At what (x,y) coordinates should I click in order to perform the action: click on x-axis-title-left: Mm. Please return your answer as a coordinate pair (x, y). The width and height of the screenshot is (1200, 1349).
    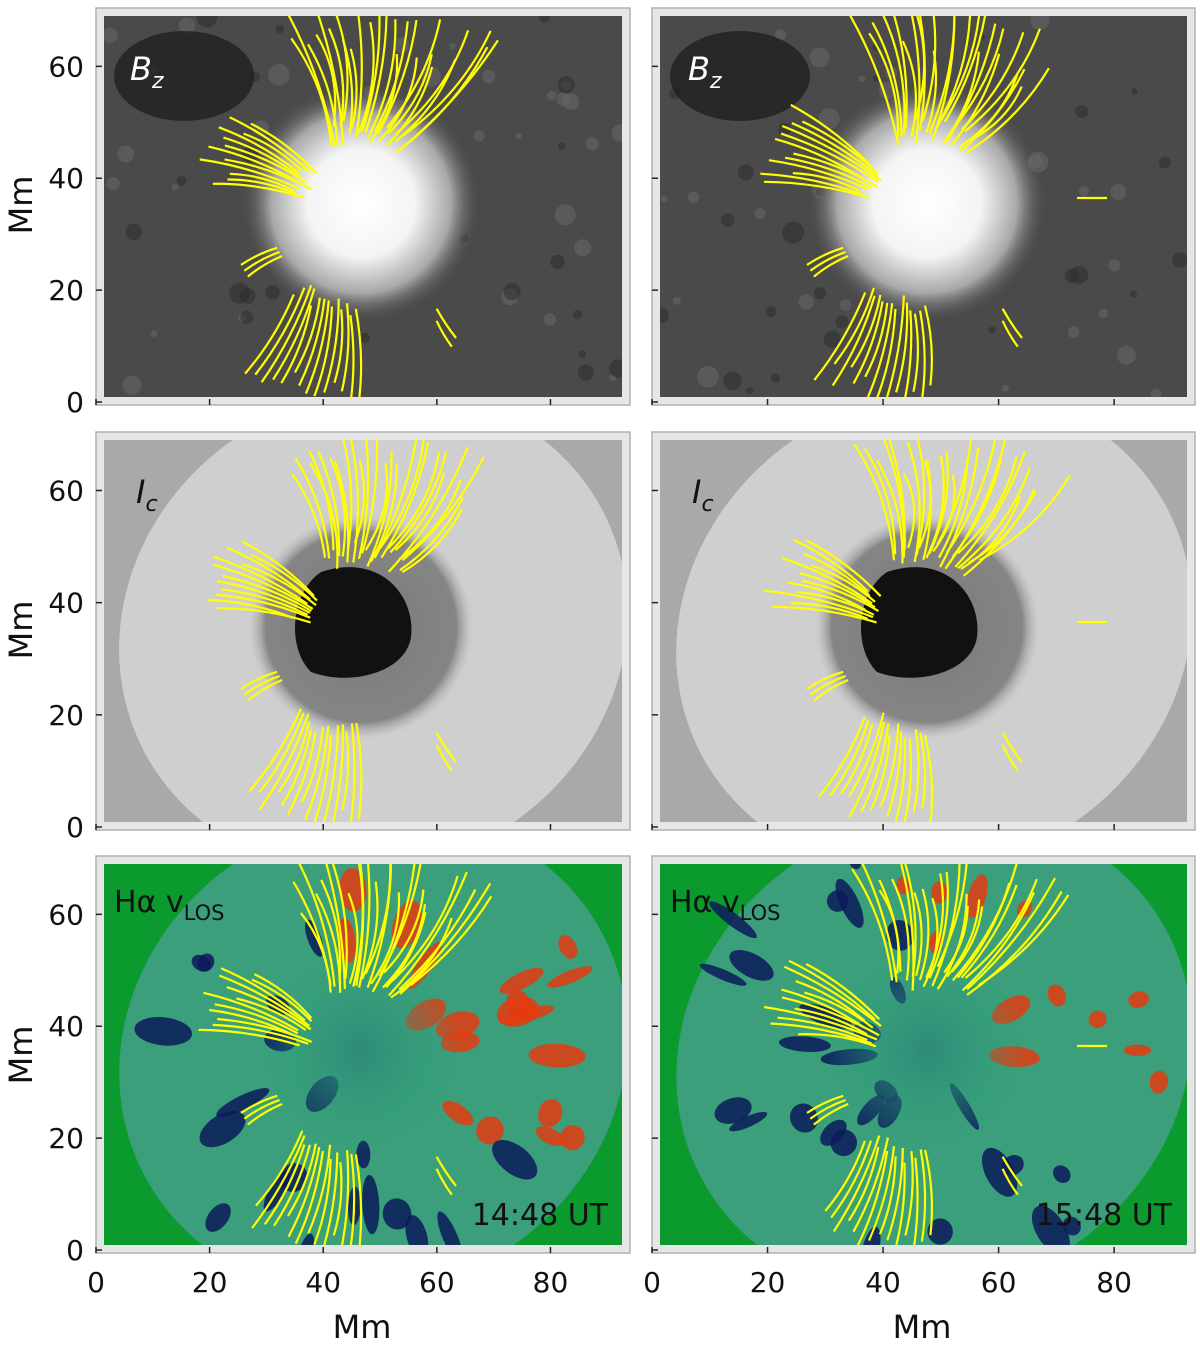
    Looking at the image, I should click on (362, 1327).